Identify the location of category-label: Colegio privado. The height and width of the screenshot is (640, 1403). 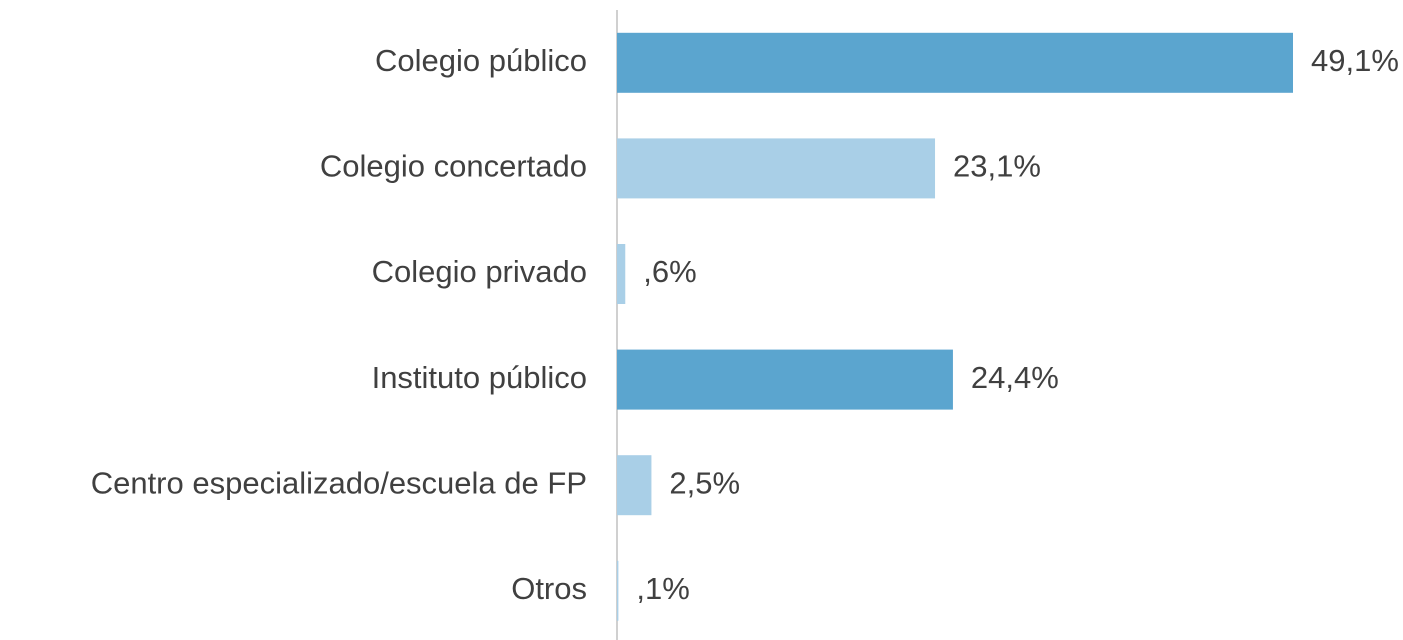
(479, 271).